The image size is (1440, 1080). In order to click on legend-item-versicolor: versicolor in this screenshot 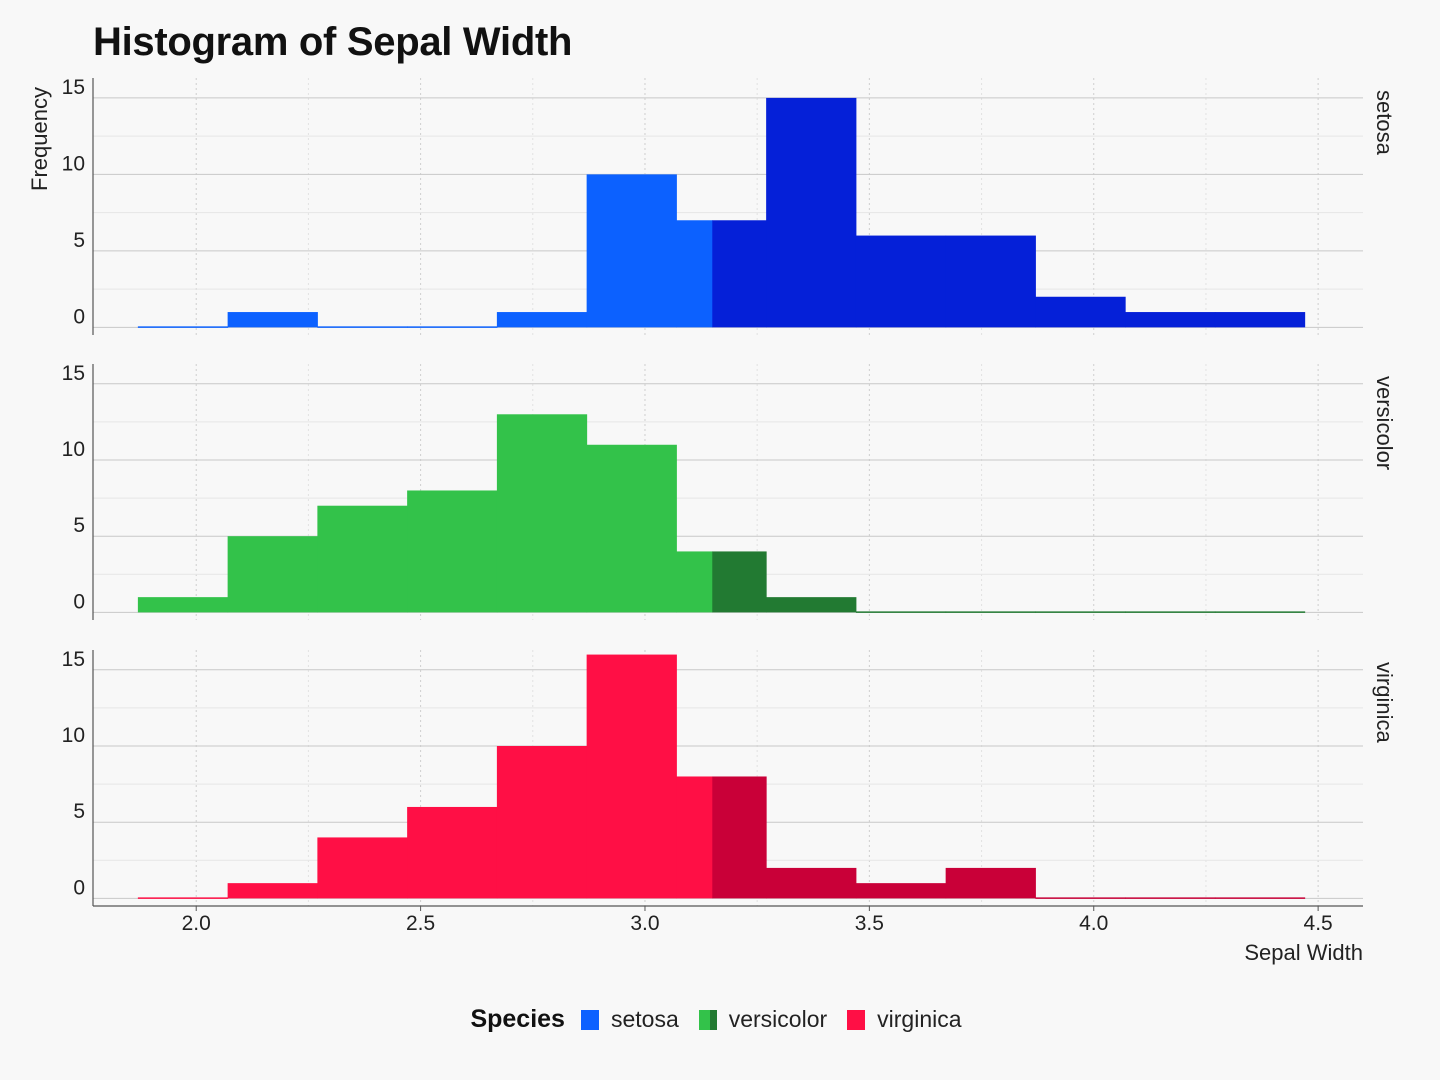, I will do `click(763, 1019)`.